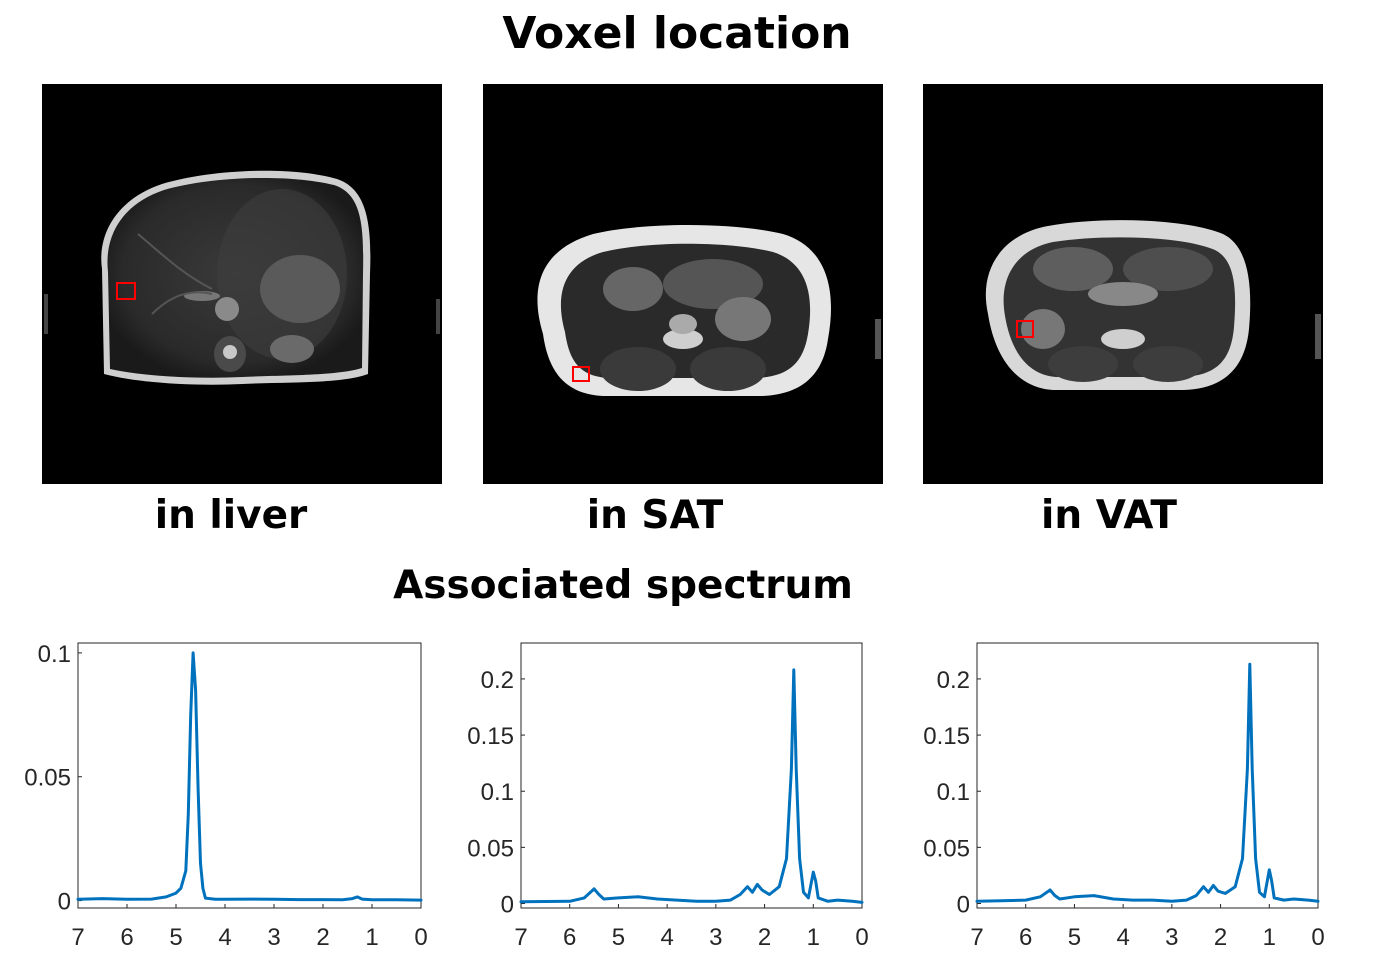 This screenshot has width=1382, height=958. Describe the element at coordinates (623, 585) in the screenshot. I see `spectrum-title: Associated spectrum` at that location.